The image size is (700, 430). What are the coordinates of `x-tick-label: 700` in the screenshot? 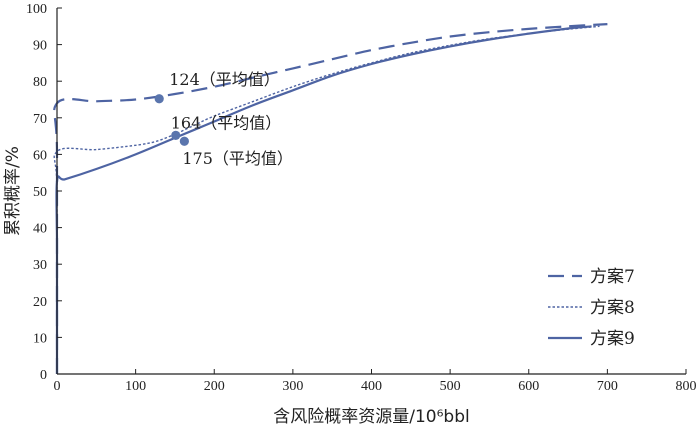 It's located at (607, 386).